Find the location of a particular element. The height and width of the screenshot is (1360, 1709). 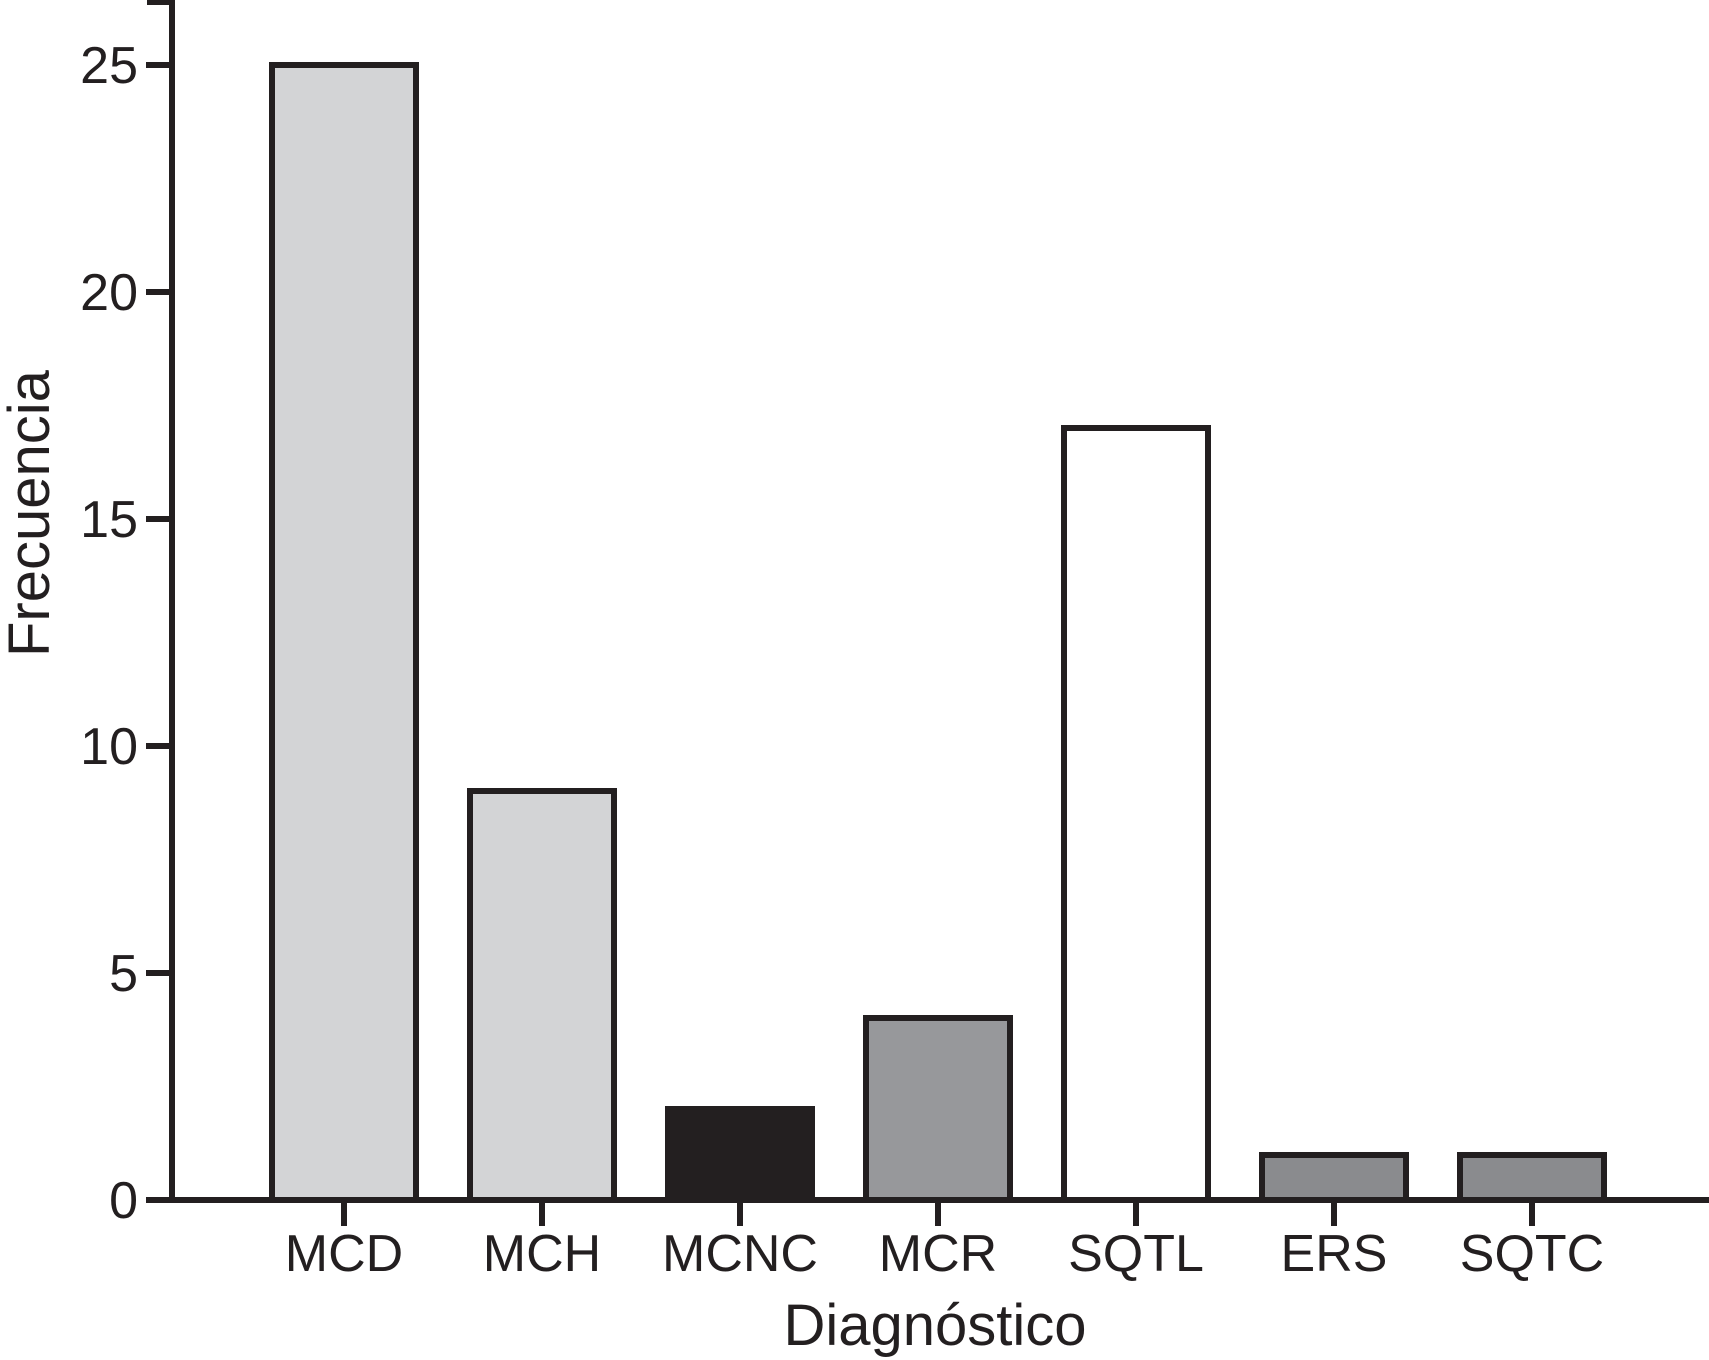

x-cat-label-sqtc: SQTC is located at coordinates (1532, 1254).